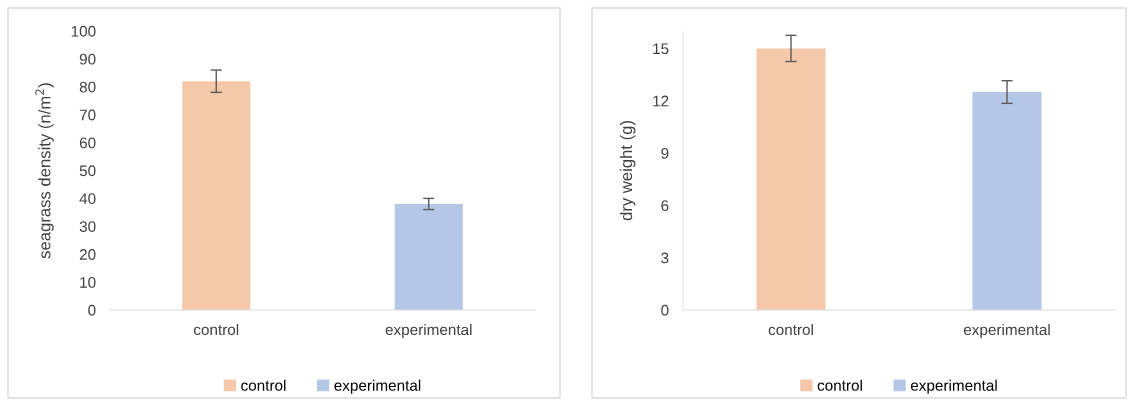 The image size is (1132, 403). I want to click on y-axis-title: seagrass density (n/m$^{2}$), so click(44, 171).